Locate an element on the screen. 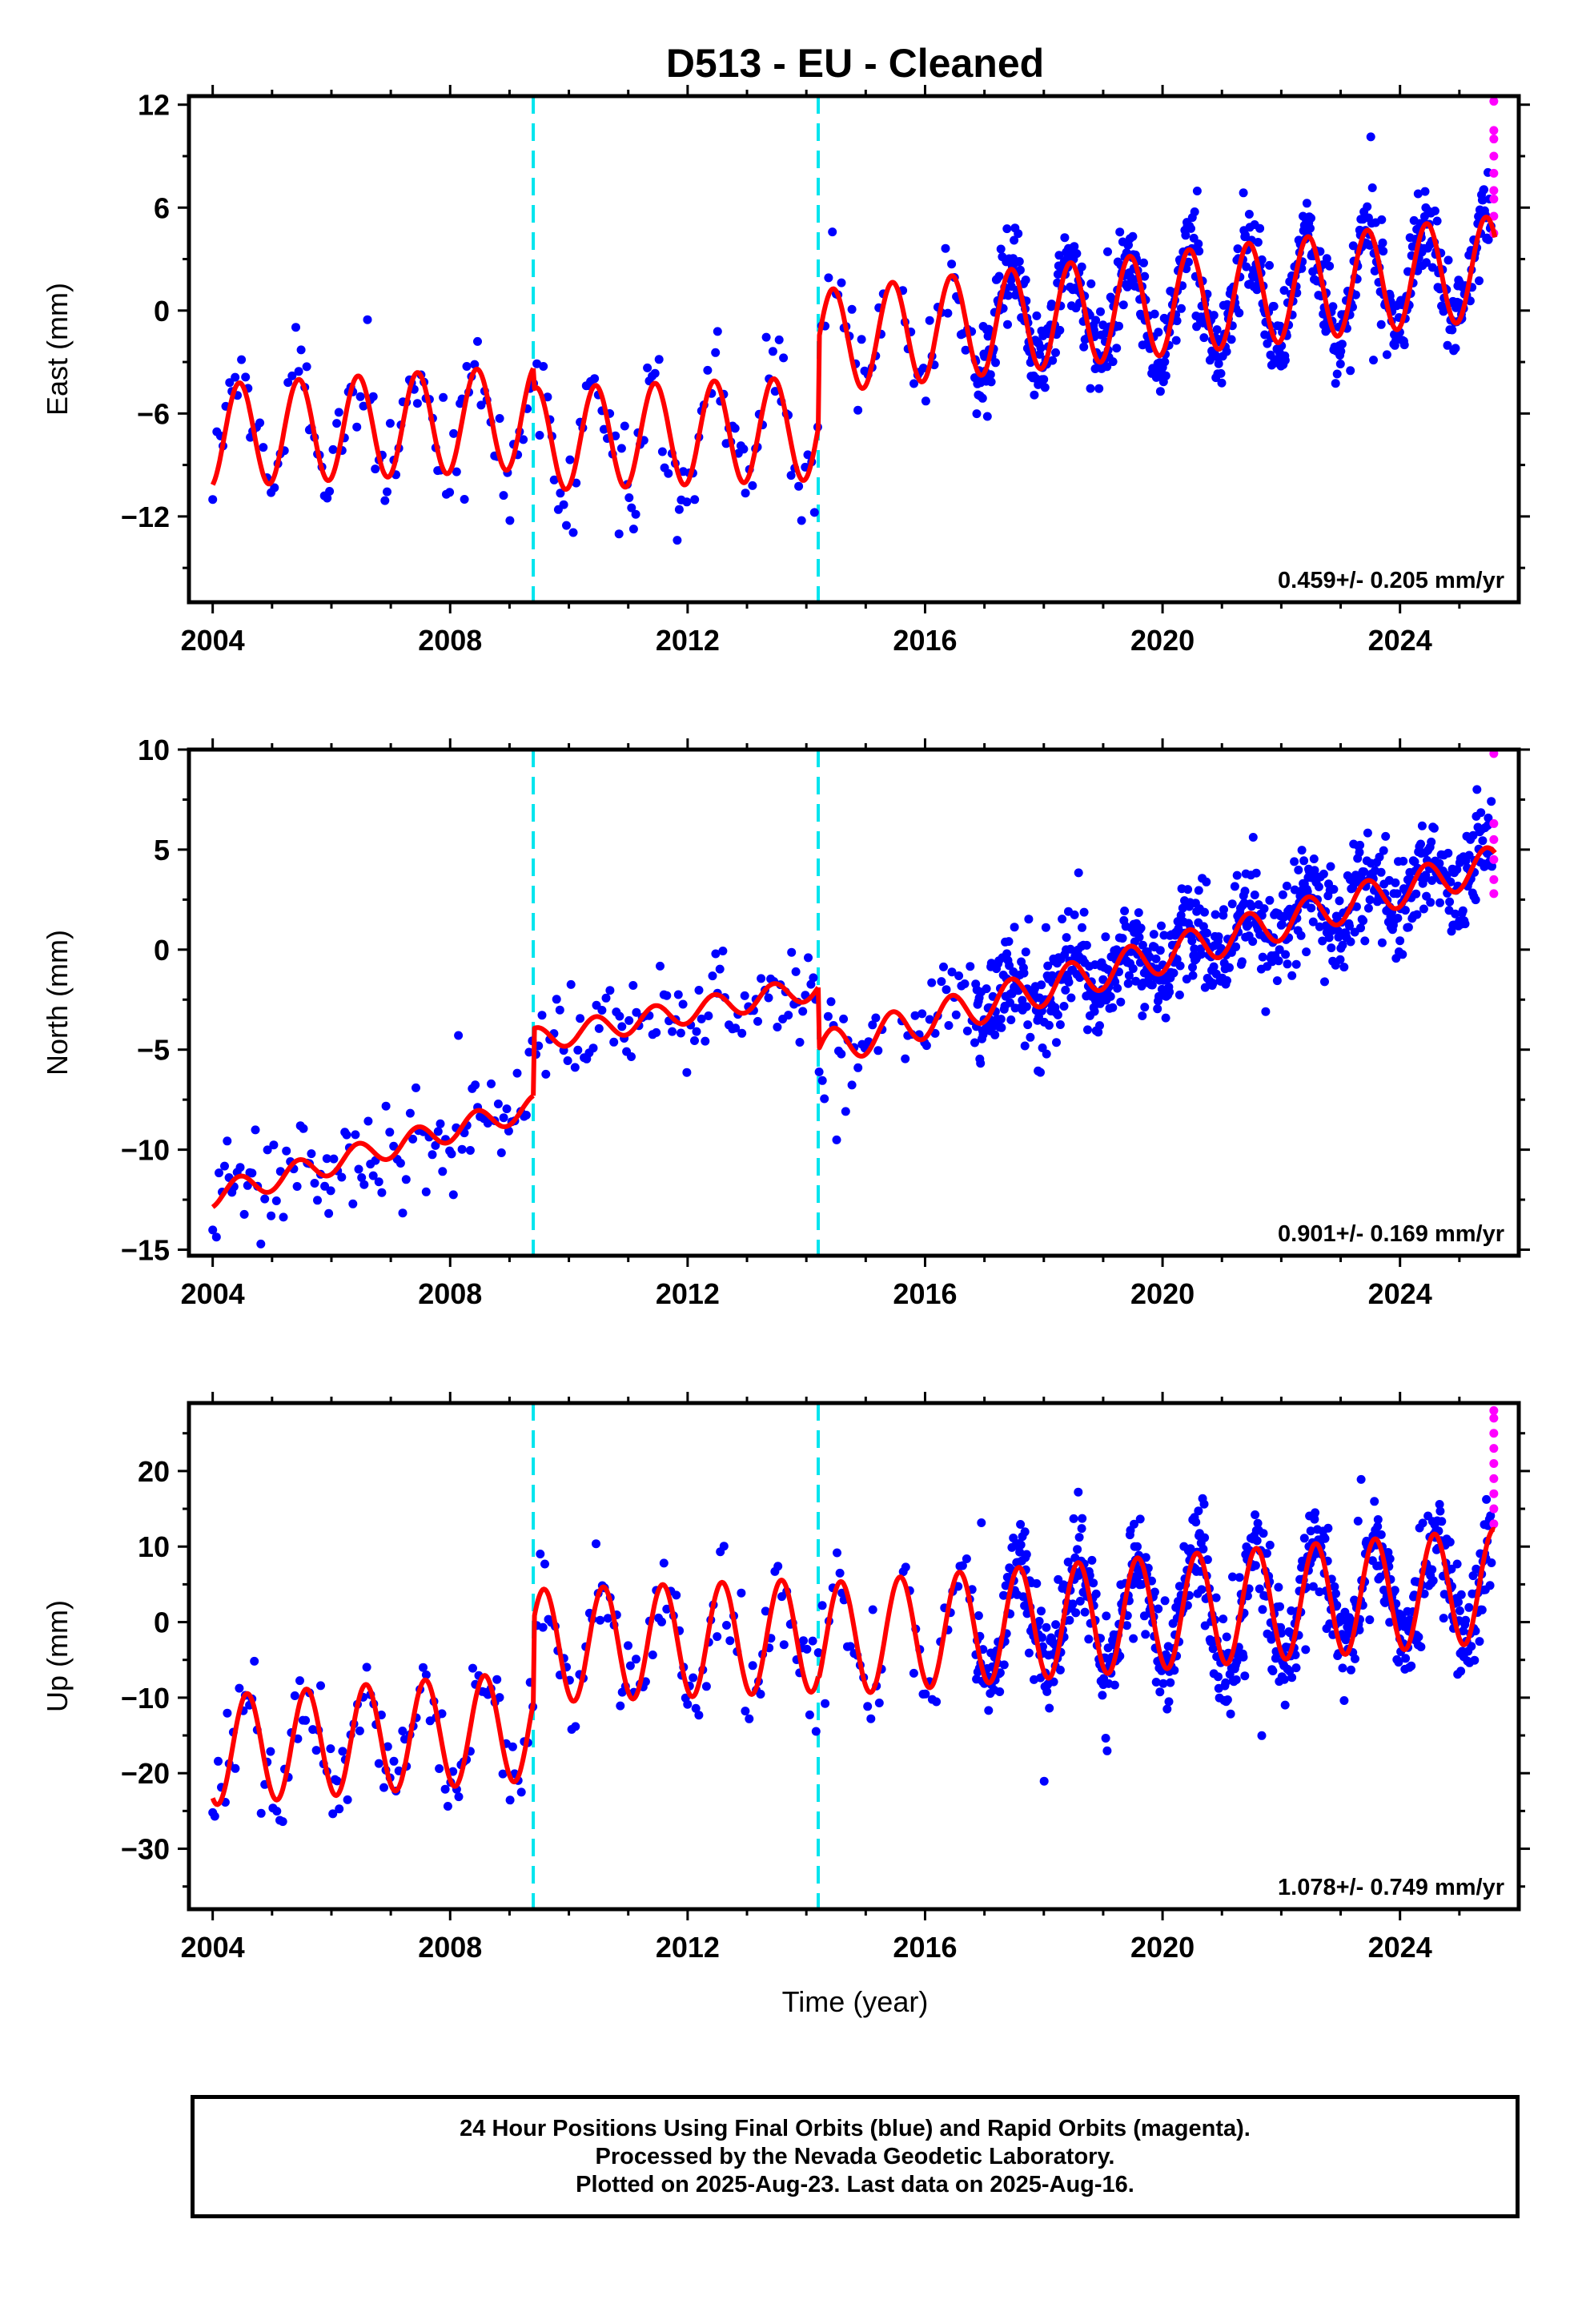 The width and height of the screenshot is (1582, 2324). x-tick-label: 2012 is located at coordinates (688, 1294).